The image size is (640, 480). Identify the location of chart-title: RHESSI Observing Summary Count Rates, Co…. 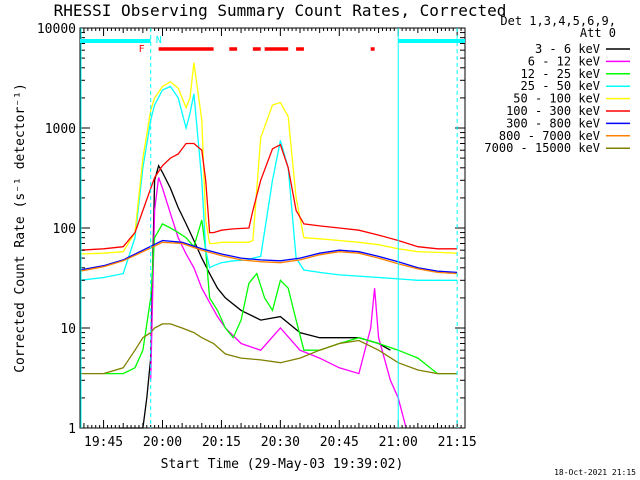
(280, 10).